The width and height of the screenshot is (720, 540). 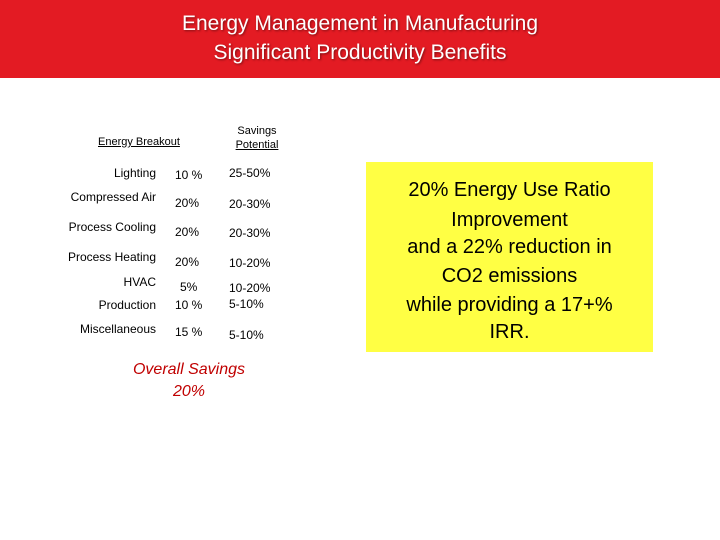 What do you see at coordinates (139, 282) in the screenshot?
I see `row-category: HVAC` at bounding box center [139, 282].